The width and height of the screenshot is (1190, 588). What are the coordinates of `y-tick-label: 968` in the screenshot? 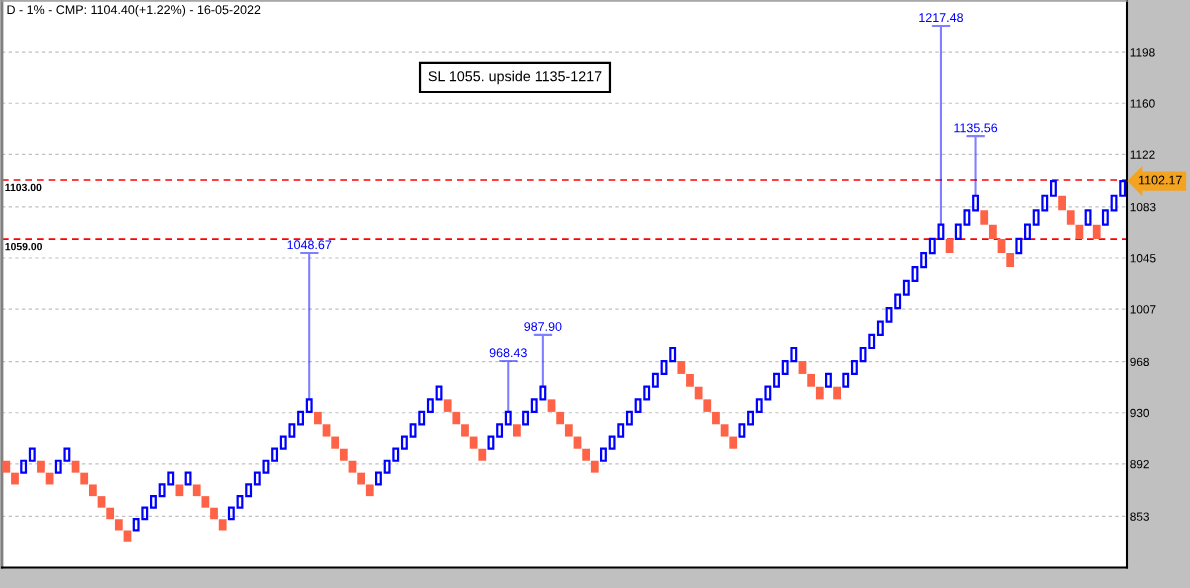 It's located at (1139, 362).